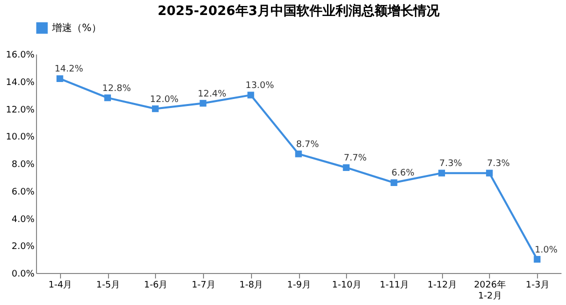  Describe the element at coordinates (212, 94) in the screenshot. I see `data-label: 12.4%` at that location.